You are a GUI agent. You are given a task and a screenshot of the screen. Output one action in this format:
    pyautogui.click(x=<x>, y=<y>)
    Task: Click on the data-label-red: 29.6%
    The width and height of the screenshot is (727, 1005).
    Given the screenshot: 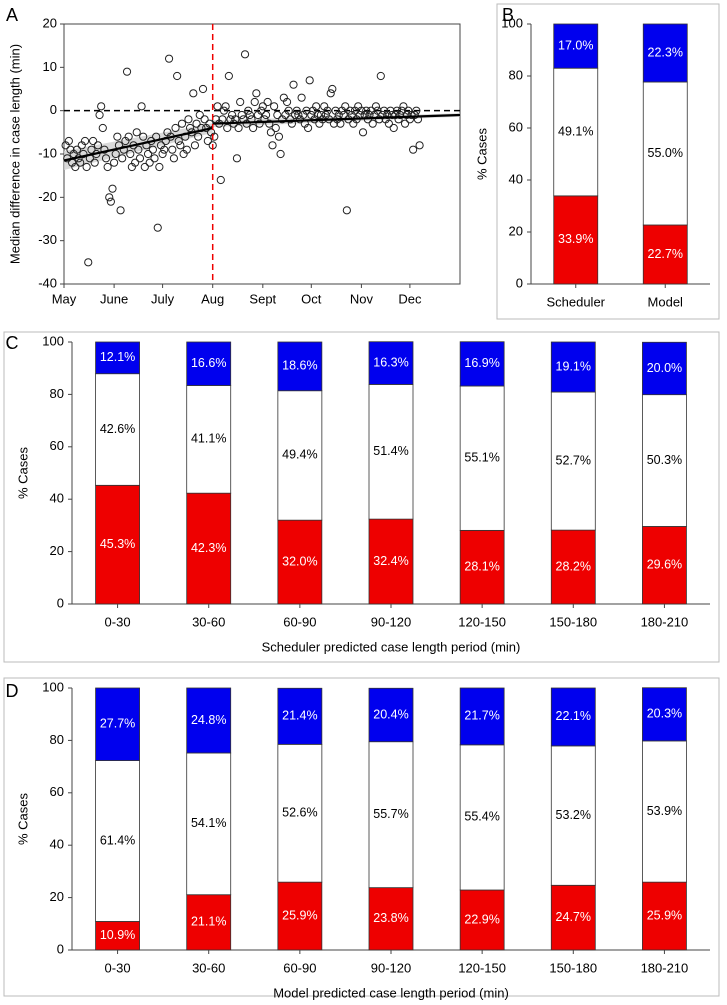 What is the action you would take?
    pyautogui.click(x=664, y=565)
    